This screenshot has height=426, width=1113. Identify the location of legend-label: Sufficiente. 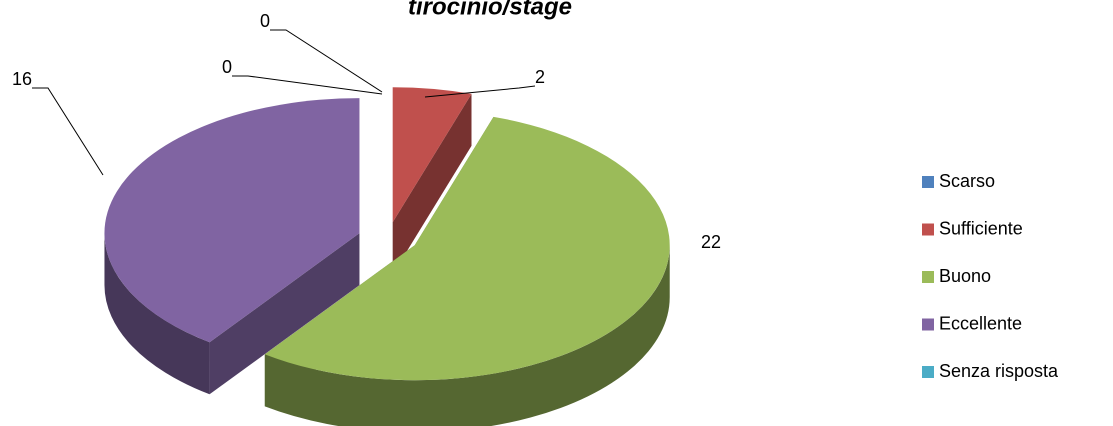
(981, 228).